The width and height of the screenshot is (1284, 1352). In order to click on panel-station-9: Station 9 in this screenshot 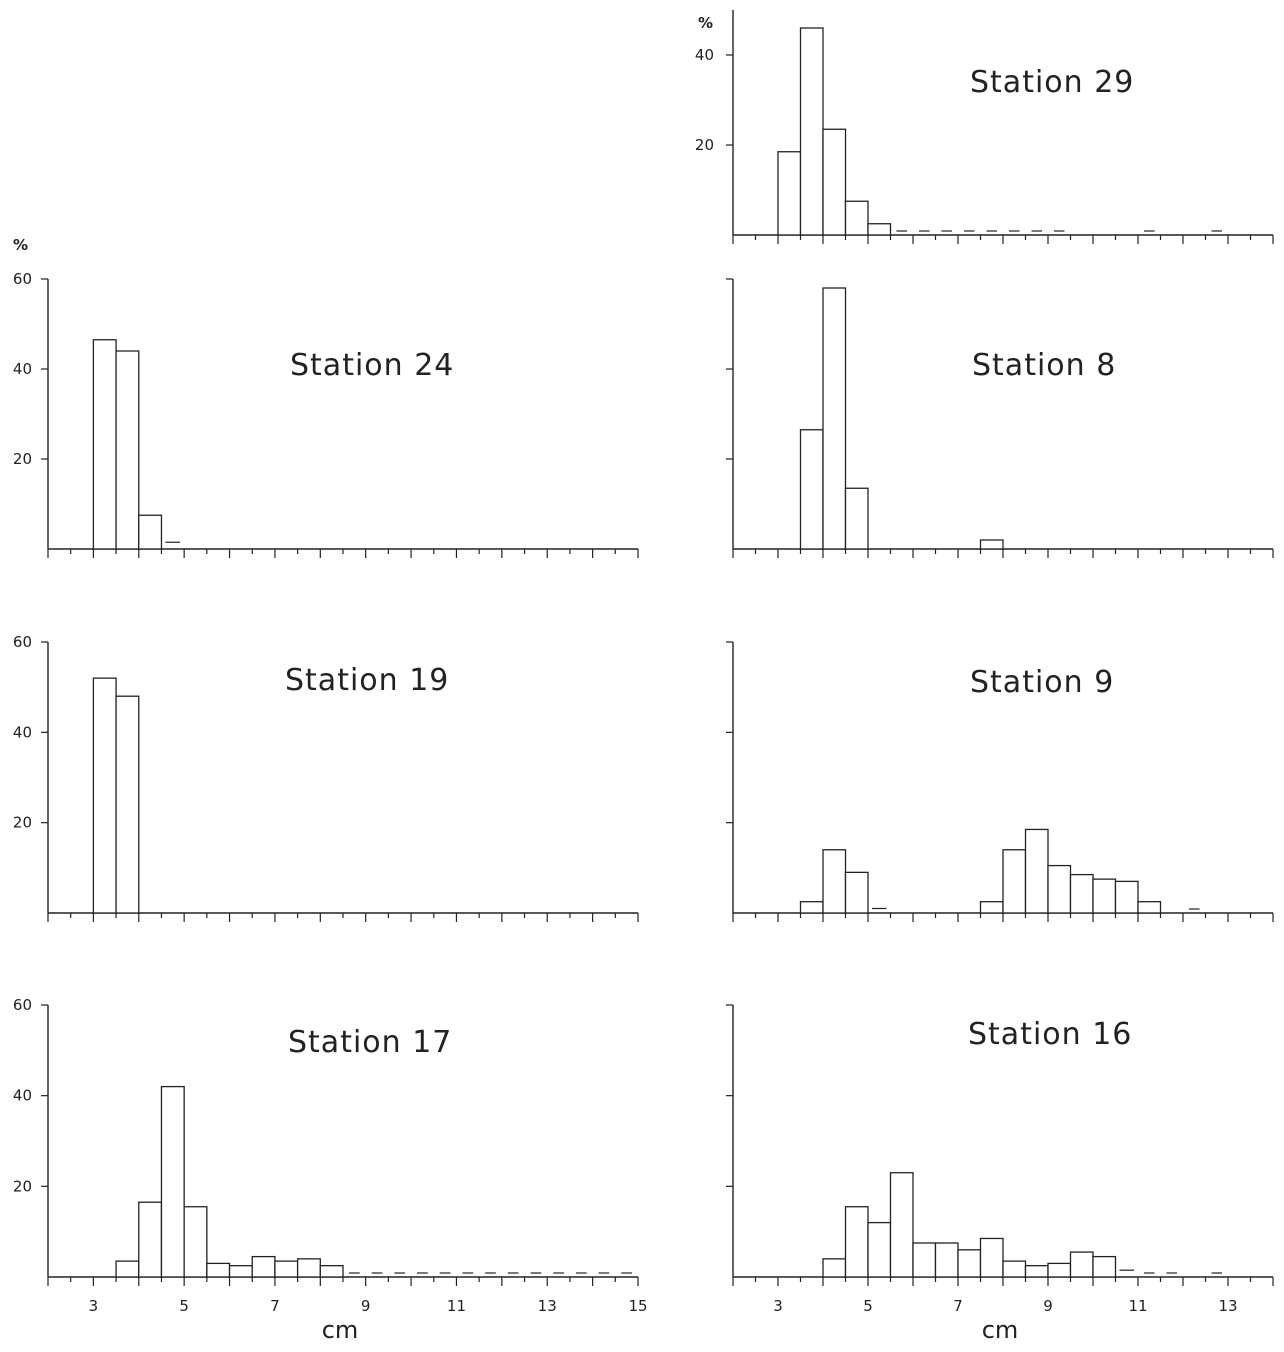, I will do `click(1000, 781)`.